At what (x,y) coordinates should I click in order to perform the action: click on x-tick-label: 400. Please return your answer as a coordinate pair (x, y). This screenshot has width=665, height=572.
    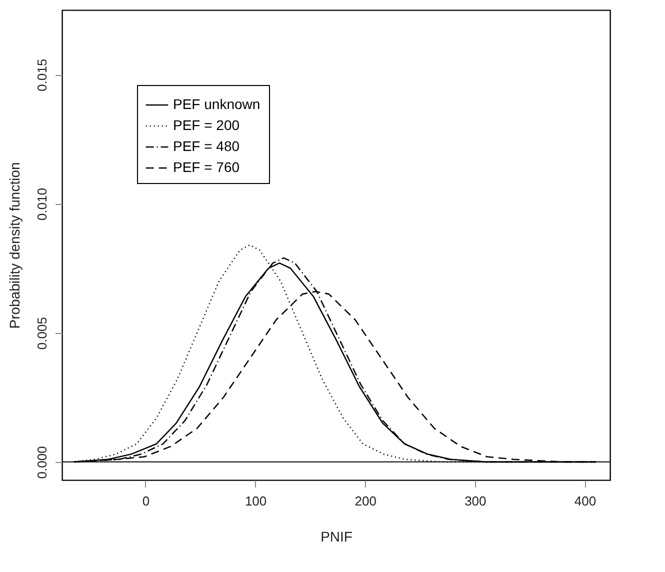
    Looking at the image, I should click on (585, 501).